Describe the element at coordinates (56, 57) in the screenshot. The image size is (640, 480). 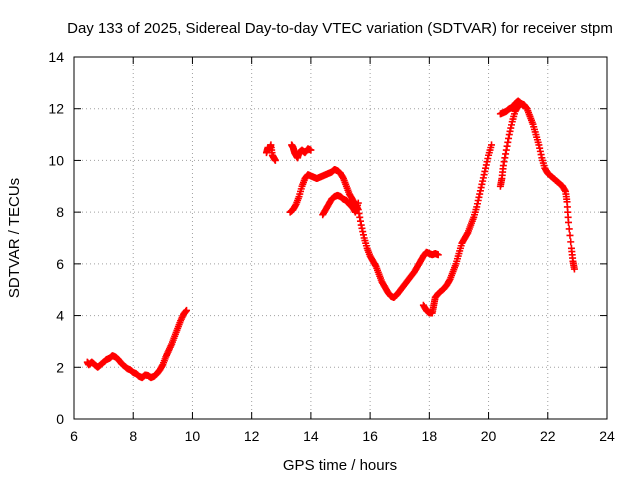
I see `y-tick-label: 14` at that location.